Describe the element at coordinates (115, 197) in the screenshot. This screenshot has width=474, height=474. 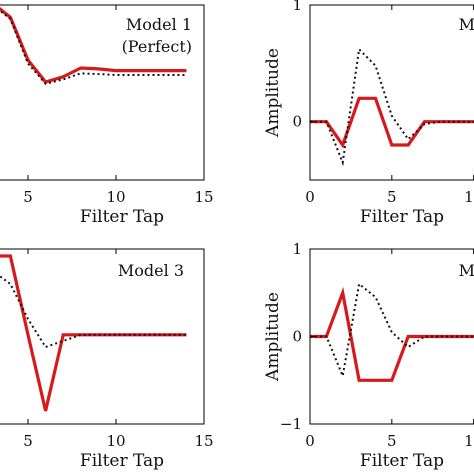
I see `chart1-xtick-label: 10` at that location.